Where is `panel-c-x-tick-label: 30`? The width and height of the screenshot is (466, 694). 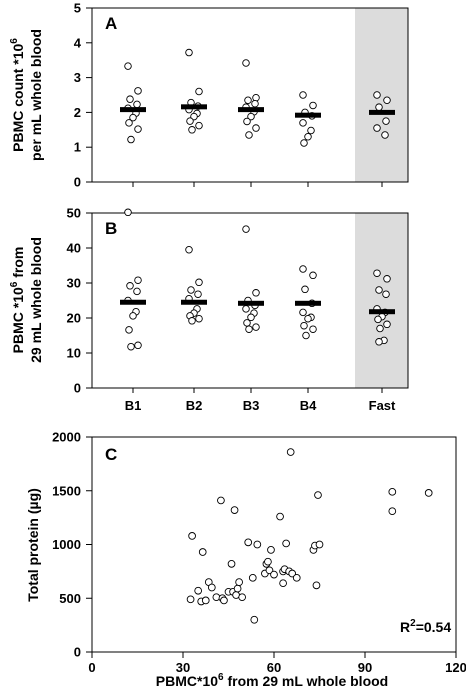 panel-c-x-tick-label: 30 is located at coordinates (183, 667).